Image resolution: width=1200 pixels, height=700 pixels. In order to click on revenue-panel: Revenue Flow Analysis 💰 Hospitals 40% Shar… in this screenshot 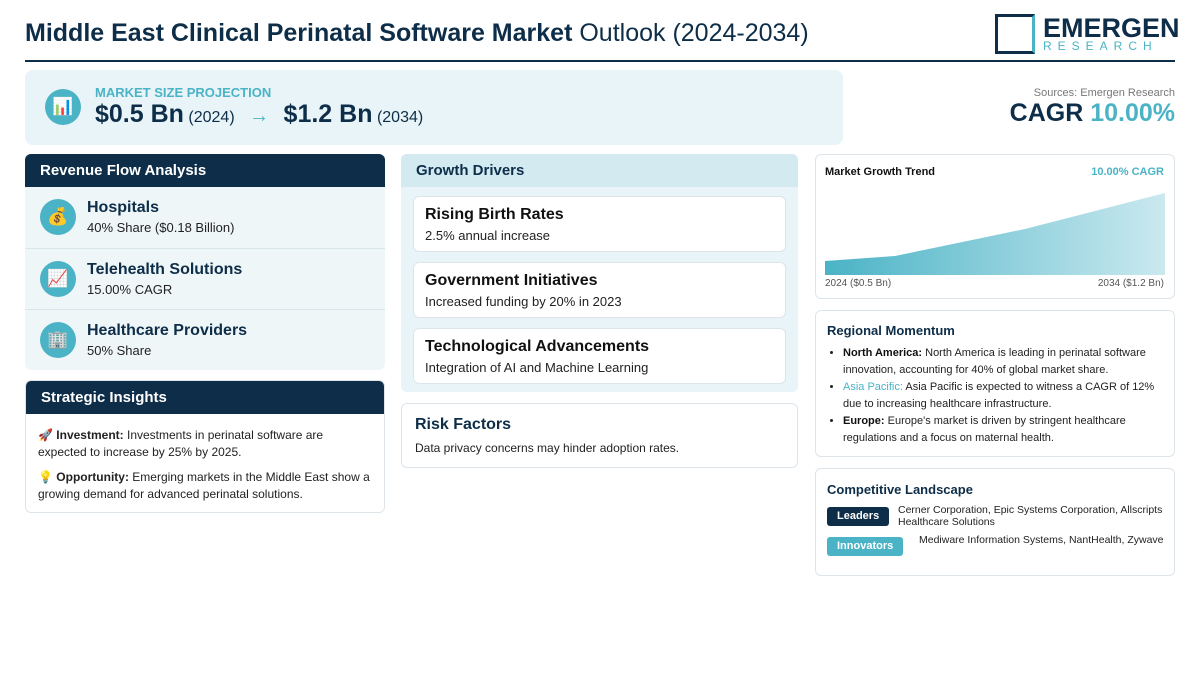, I will do `click(205, 262)`.